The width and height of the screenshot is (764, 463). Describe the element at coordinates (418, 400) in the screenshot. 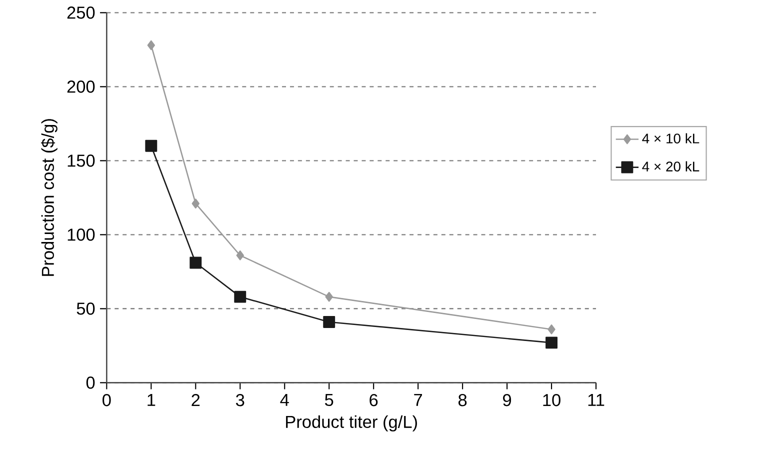

I see `x-tick-label: 7` at that location.